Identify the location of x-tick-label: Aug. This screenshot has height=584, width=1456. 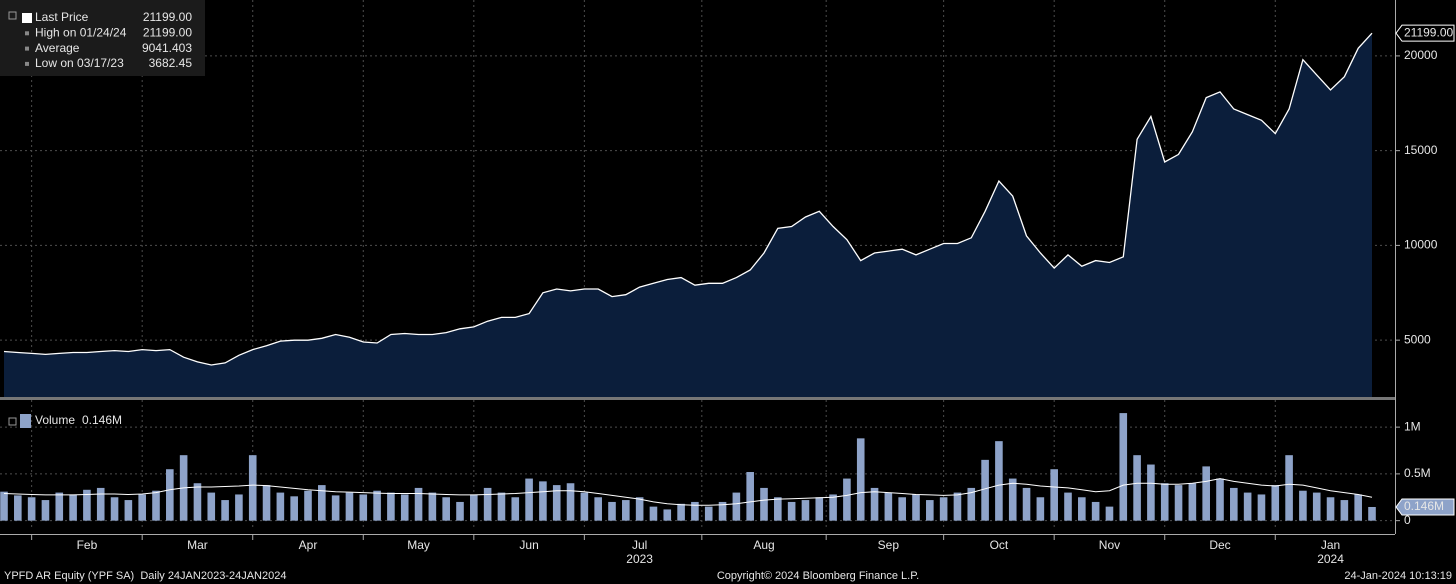
(763, 545).